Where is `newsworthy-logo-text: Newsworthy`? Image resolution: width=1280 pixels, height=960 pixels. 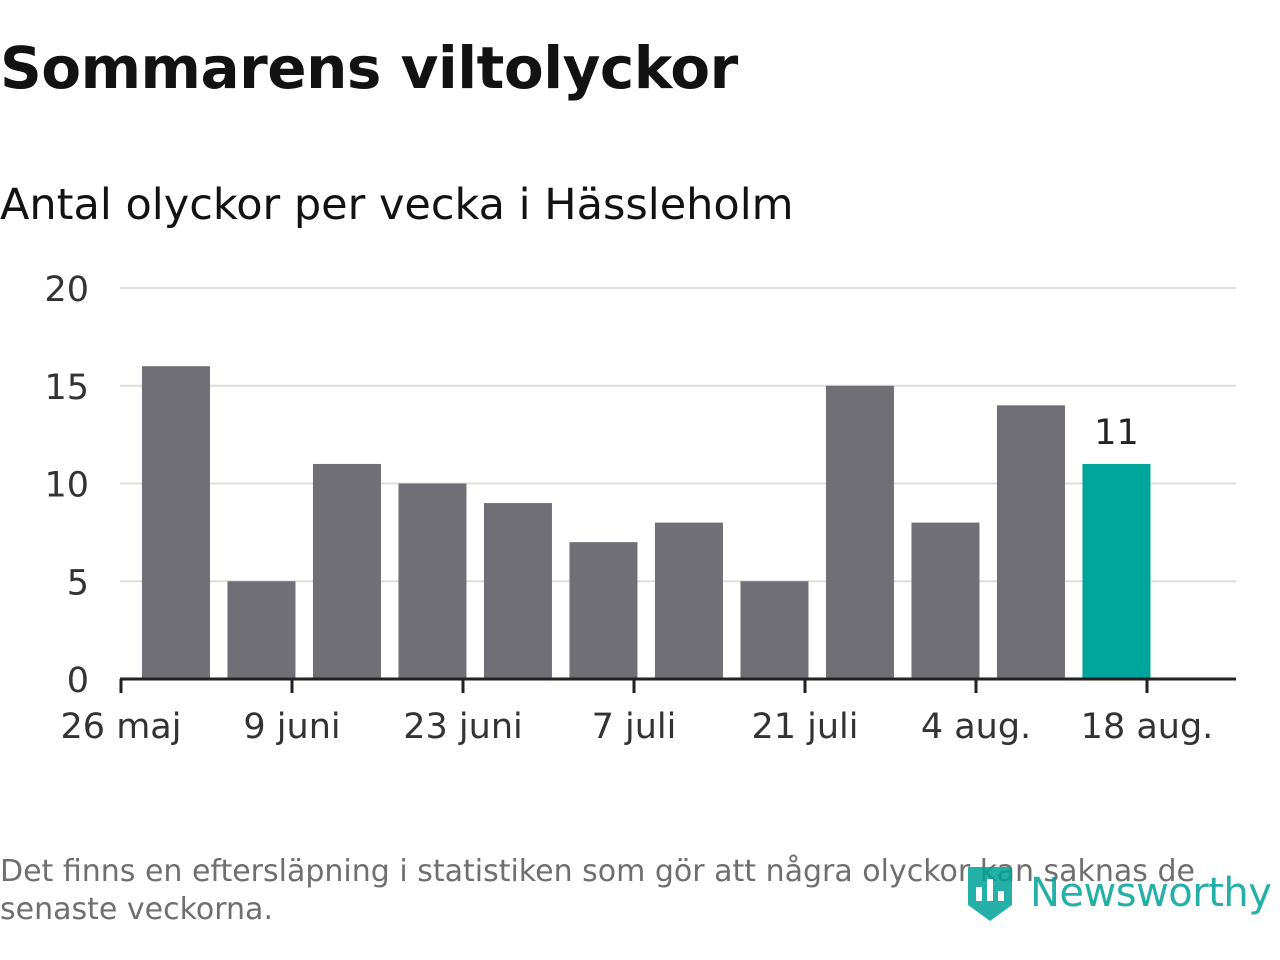
newsworthy-logo-text: Newsworthy is located at coordinates (1151, 893).